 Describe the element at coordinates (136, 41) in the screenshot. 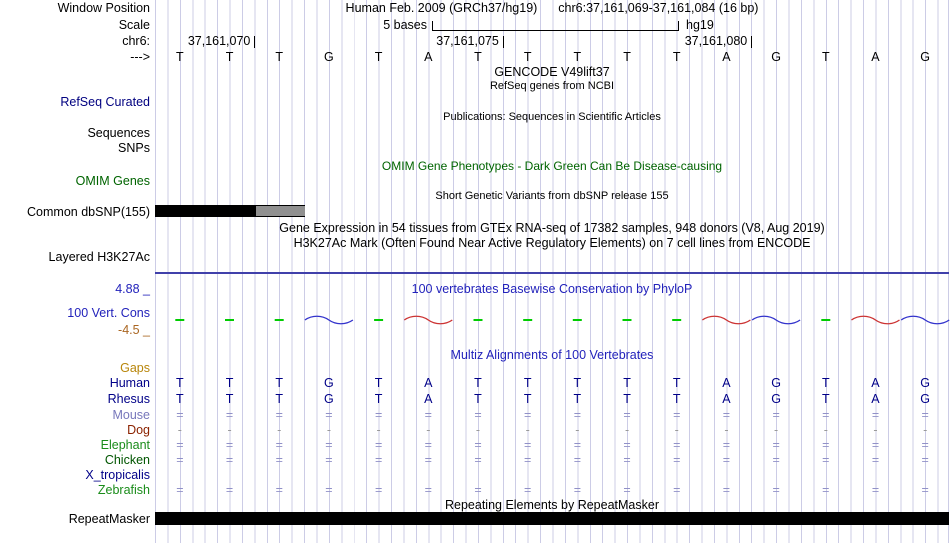

I see `chromosome-label: chr6:` at that location.